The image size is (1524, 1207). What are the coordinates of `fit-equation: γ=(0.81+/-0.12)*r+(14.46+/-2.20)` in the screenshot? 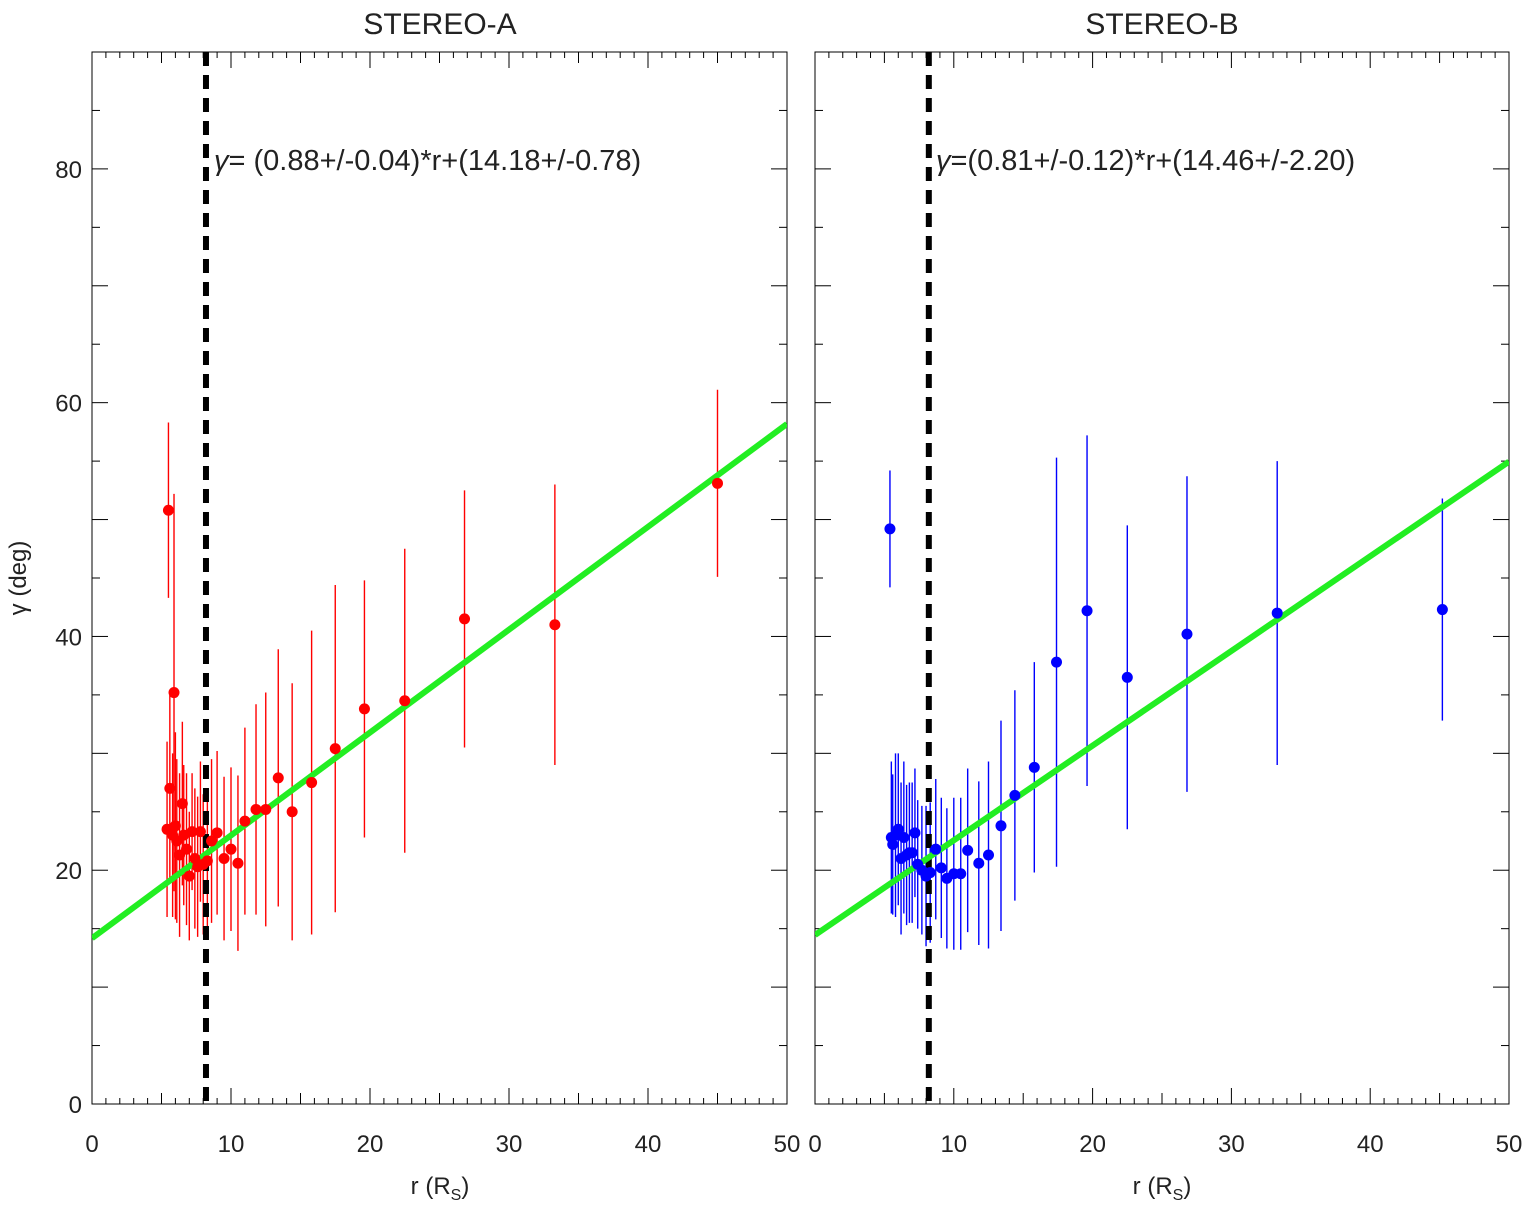 It's located at (1145, 161).